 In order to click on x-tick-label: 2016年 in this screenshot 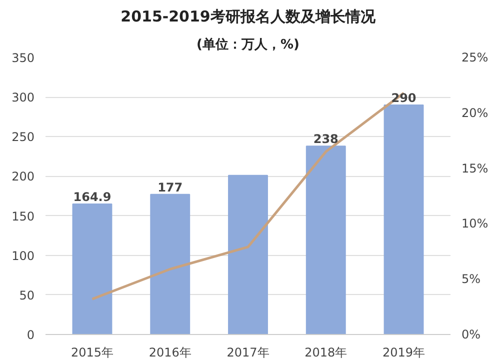, I will do `click(170, 353)`.